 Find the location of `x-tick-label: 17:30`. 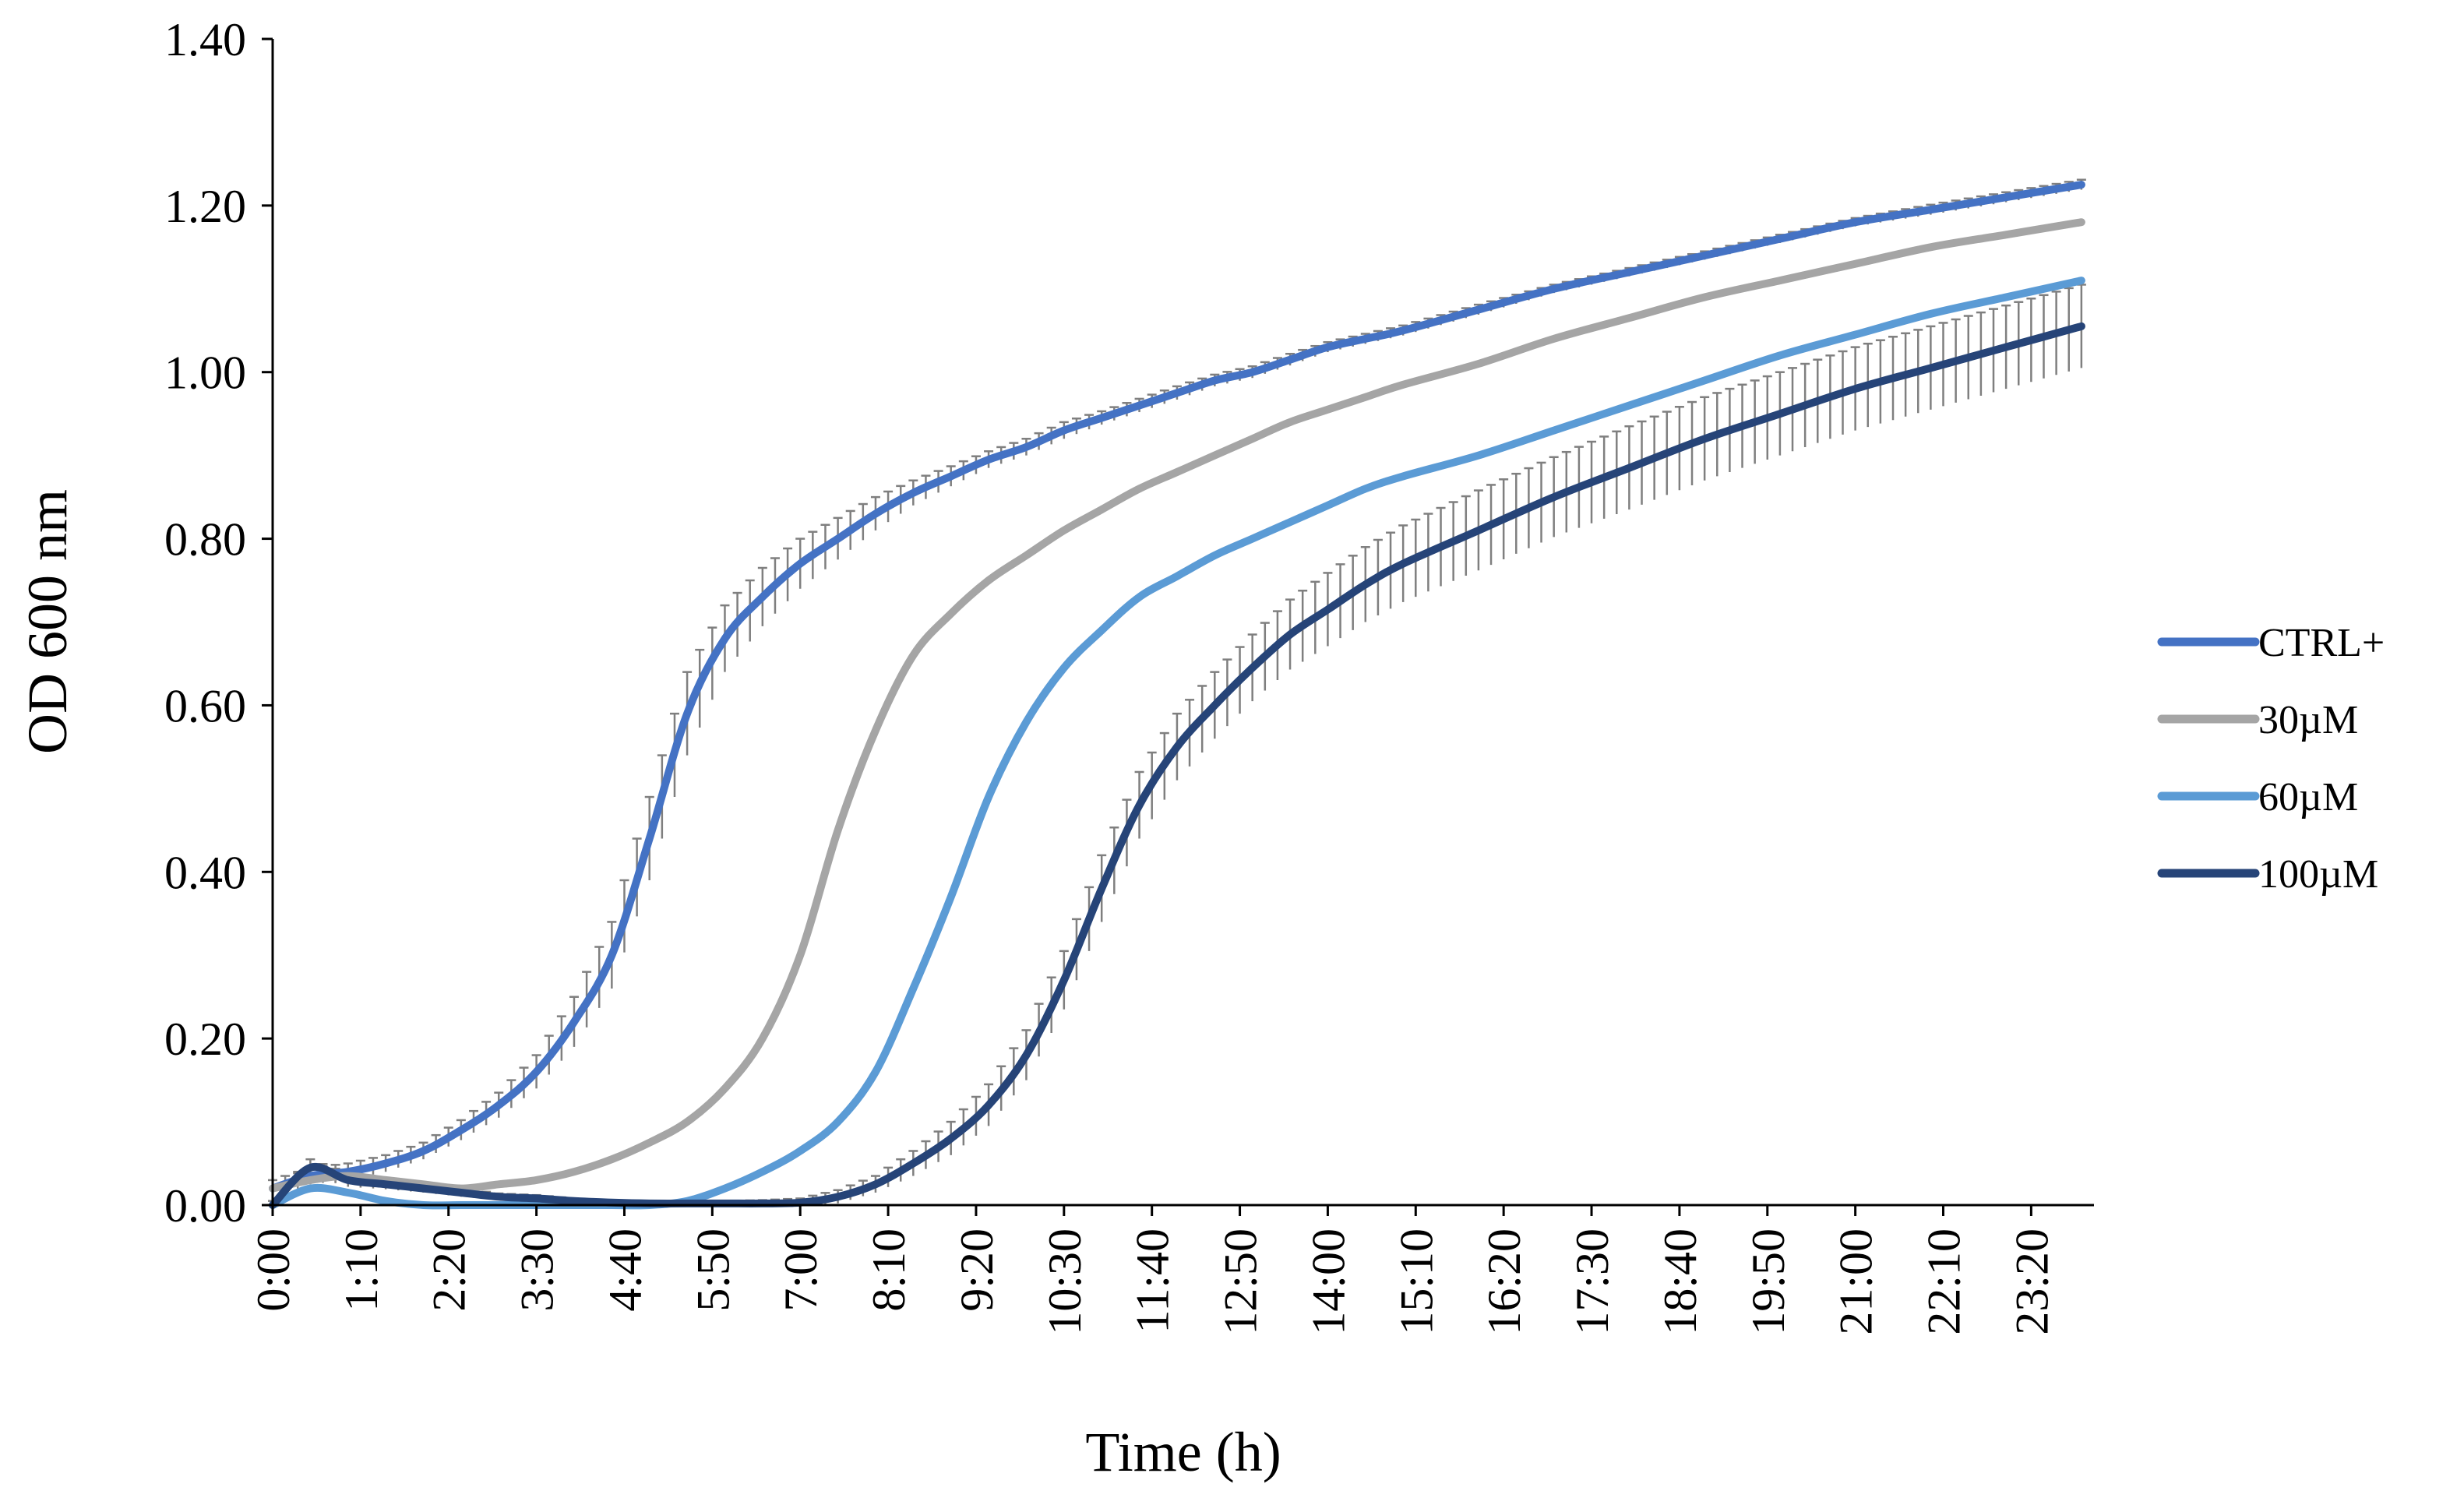

x-tick-label: 17:30 is located at coordinates (1592, 1282).